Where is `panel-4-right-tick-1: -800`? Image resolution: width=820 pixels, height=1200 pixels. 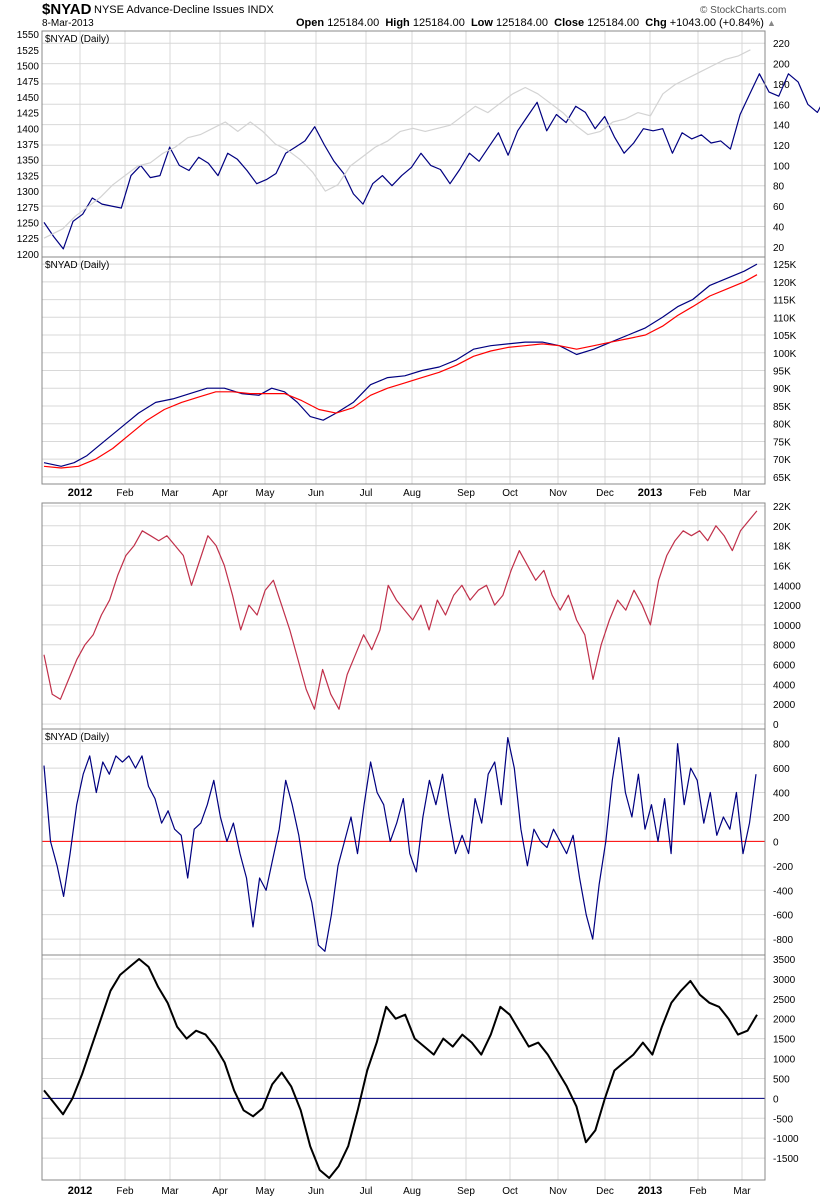
panel-4-right-tick-1: -800 is located at coordinates (783, 940).